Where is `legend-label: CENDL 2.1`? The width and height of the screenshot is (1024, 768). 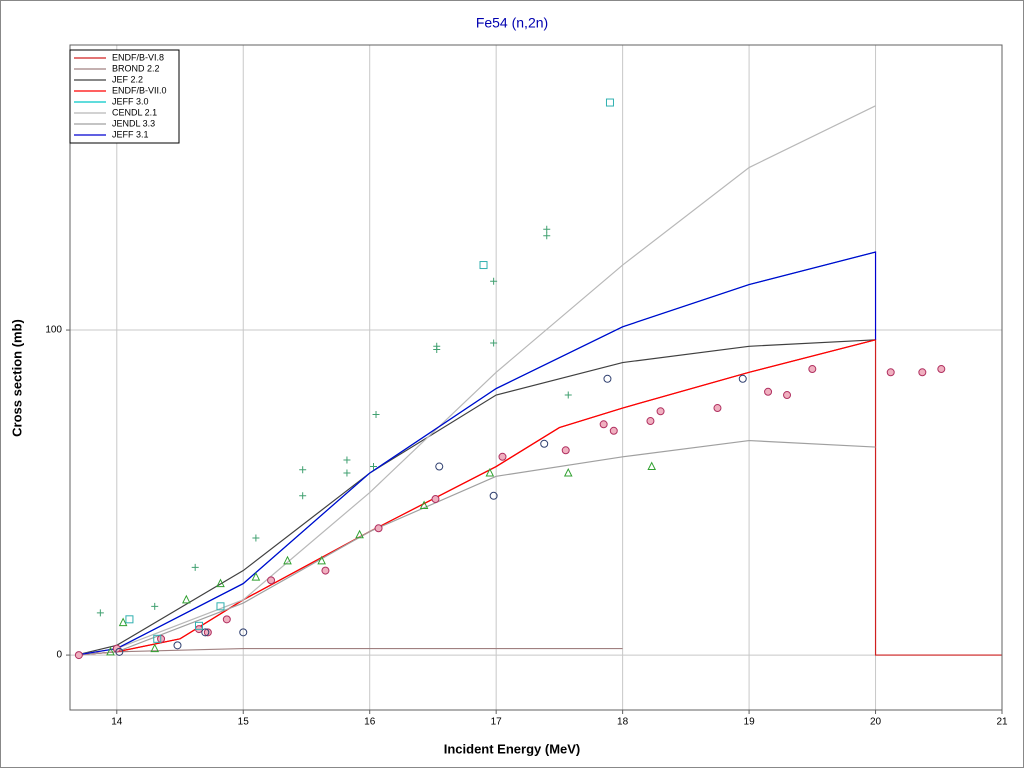
legend-label: CENDL 2.1 is located at coordinates (134, 112).